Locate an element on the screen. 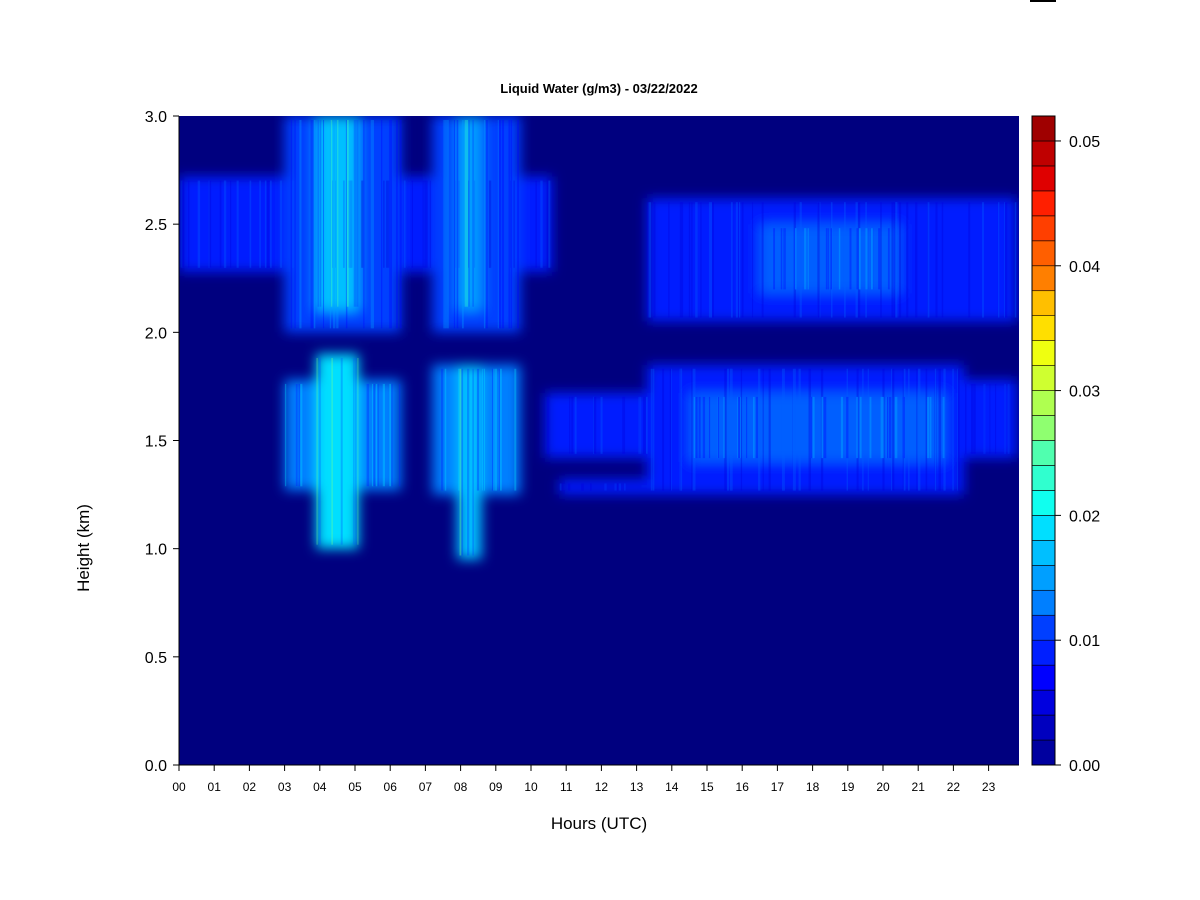 The image size is (1200, 900). x-axis-label: Hours (UTC) is located at coordinates (599, 823).